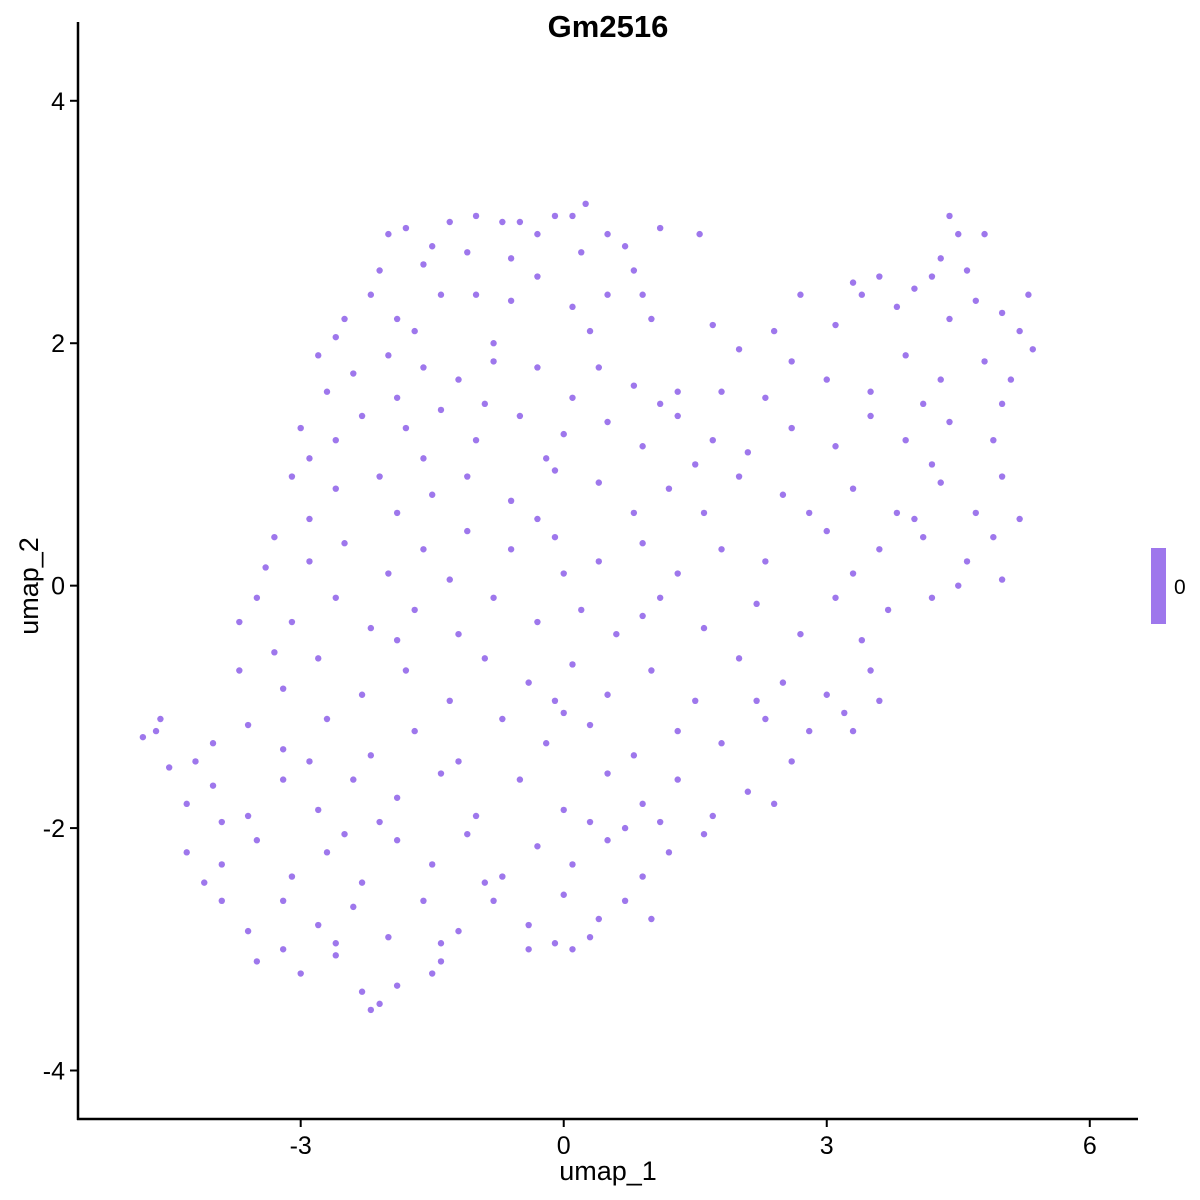  I want to click on y-tick-label: 2, so click(58, 344).